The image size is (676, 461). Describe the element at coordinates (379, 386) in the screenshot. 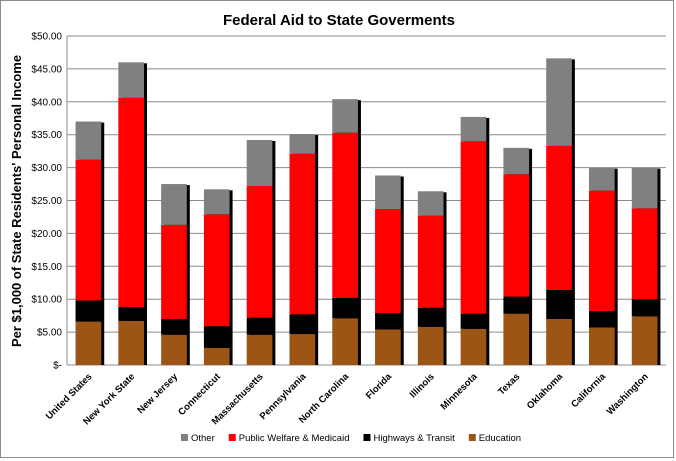

I see `x-tick-label: Florida` at that location.